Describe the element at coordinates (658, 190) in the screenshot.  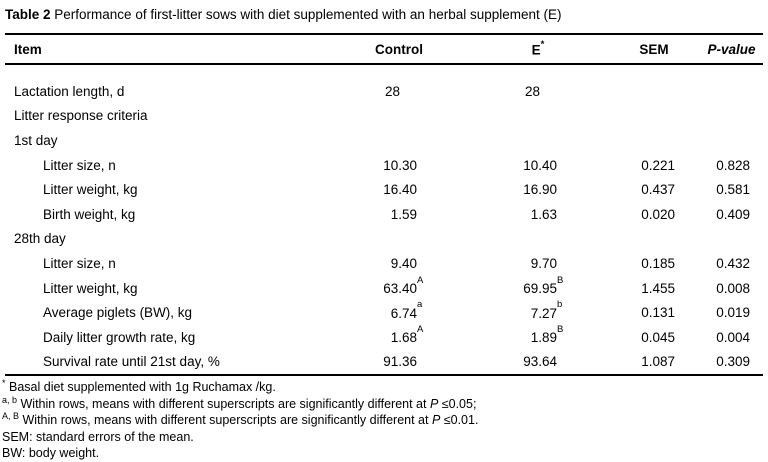
I see `cell-value: 0.437` at that location.